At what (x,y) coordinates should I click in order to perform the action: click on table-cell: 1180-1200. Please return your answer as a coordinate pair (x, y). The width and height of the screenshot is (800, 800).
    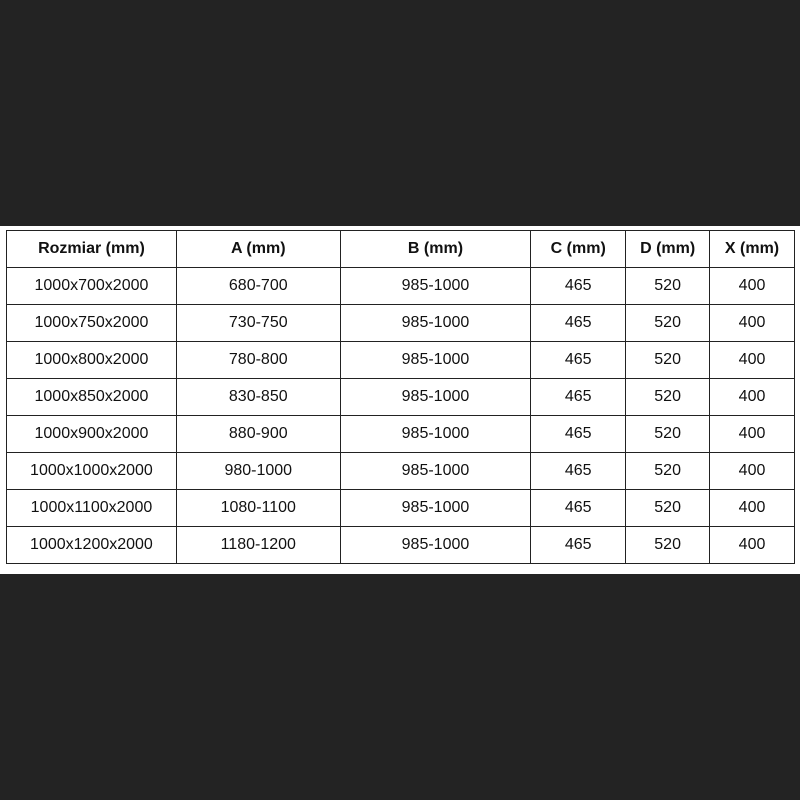
    Looking at the image, I should click on (258, 545).